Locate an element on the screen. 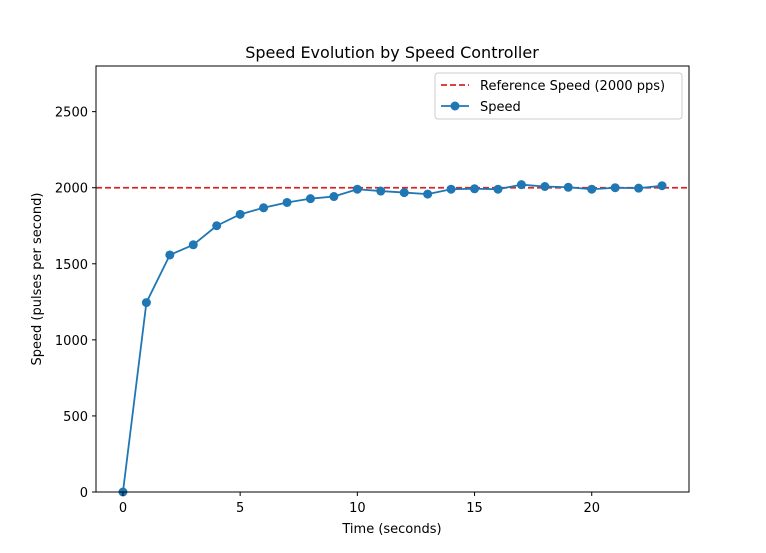 This screenshot has width=766, height=553. x-tick-label: 0 is located at coordinates (123, 508).